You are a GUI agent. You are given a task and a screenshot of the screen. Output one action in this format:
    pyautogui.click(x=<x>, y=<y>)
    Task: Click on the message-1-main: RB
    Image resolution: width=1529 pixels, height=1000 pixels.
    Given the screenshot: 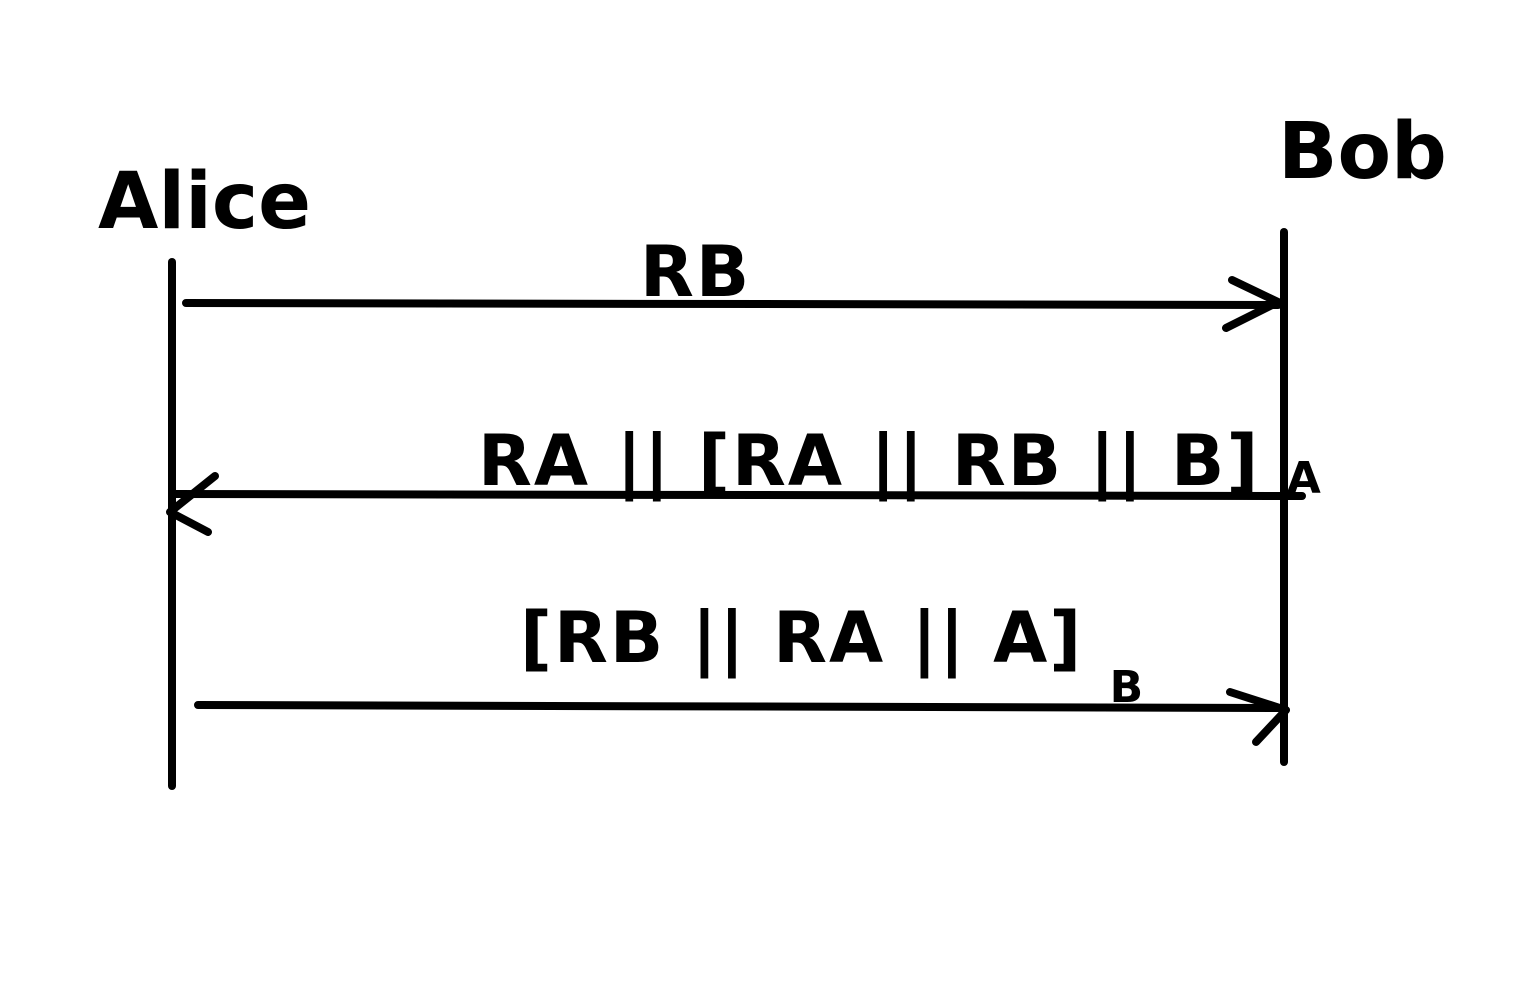 What is the action you would take?
    pyautogui.click(x=695, y=272)
    